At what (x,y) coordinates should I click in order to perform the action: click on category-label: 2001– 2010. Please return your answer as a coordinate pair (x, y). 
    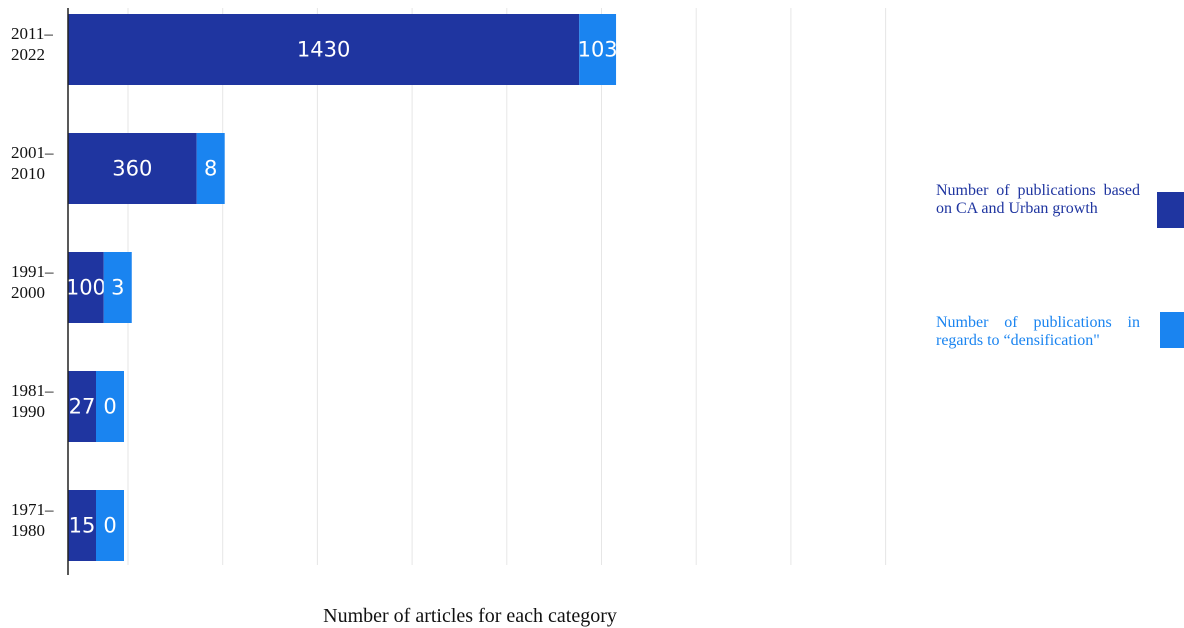
    Looking at the image, I should click on (32, 163).